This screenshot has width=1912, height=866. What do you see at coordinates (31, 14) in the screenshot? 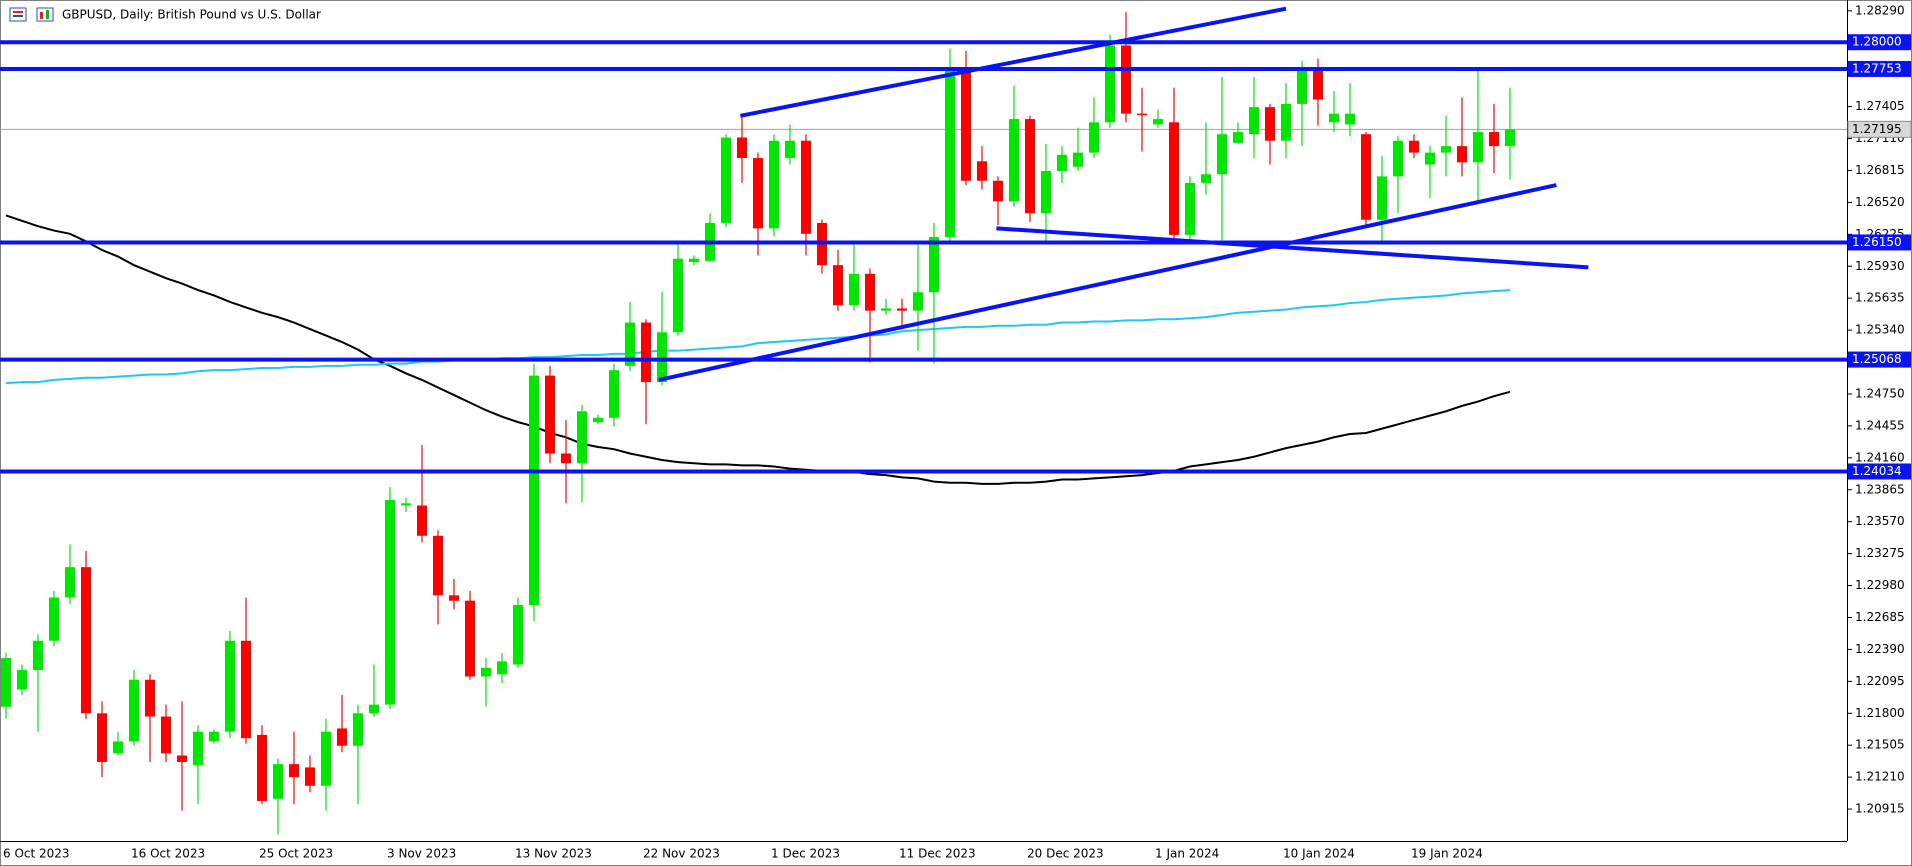
I see `title-icons` at bounding box center [31, 14].